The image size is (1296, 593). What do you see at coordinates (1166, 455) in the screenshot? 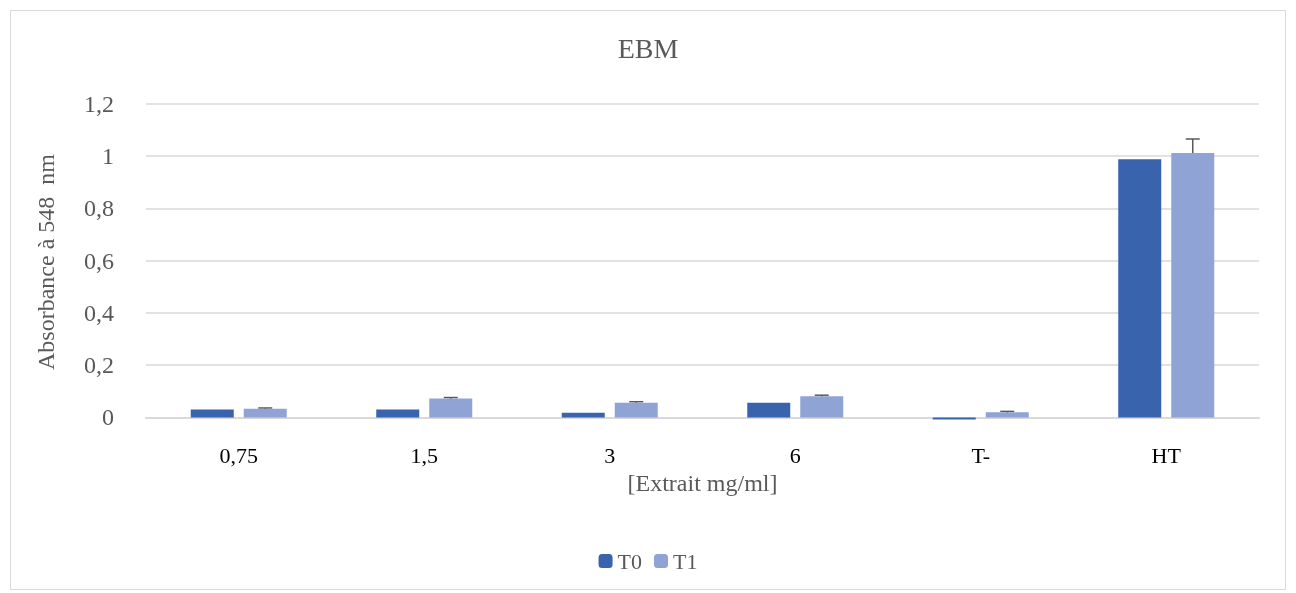
I see `x-tick-label: HT` at bounding box center [1166, 455].